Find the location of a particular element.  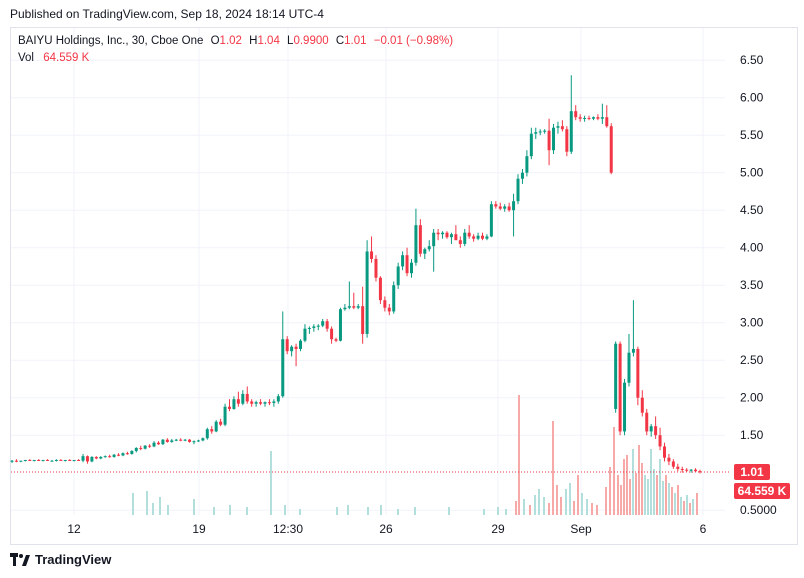

y-tick-label: 2.00 is located at coordinates (752, 398).